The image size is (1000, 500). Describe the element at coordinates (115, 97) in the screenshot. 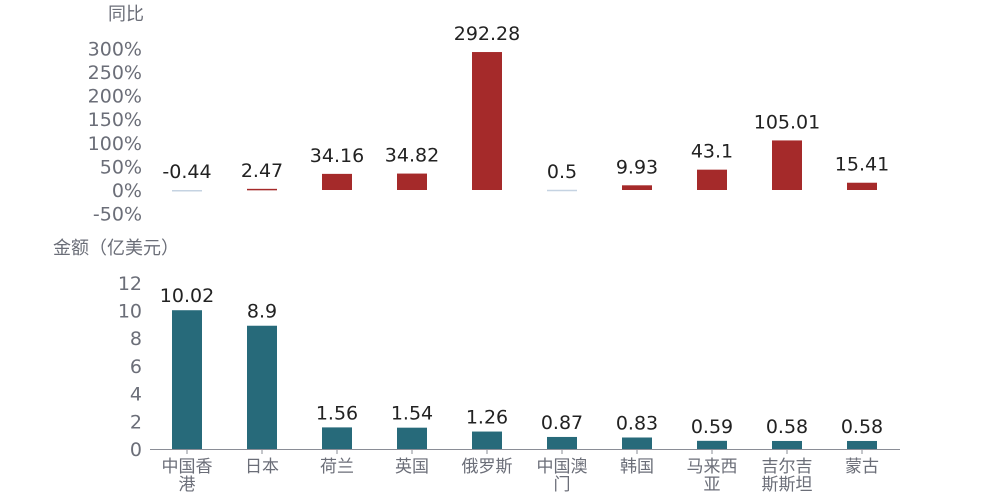

I see `top-y-tick: 200%` at that location.